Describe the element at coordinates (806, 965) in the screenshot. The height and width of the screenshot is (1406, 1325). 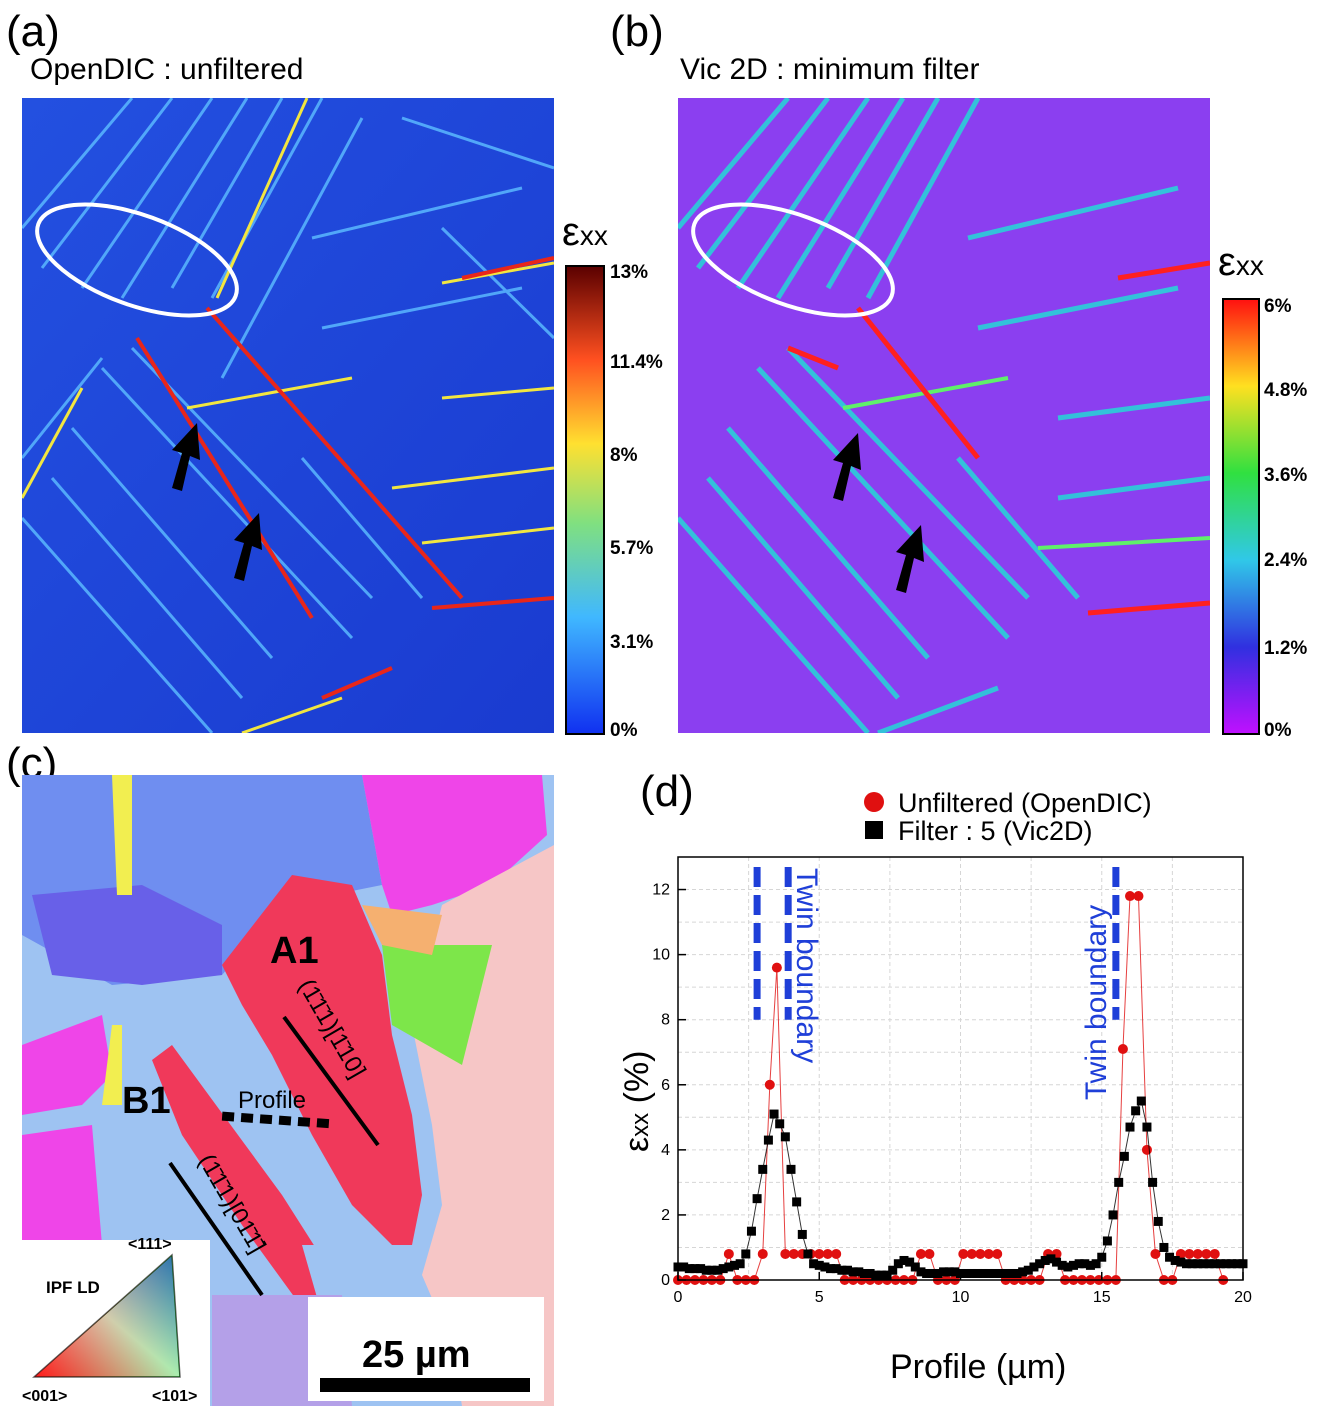
I see `twin-boundary-left: Twin boundary` at that location.